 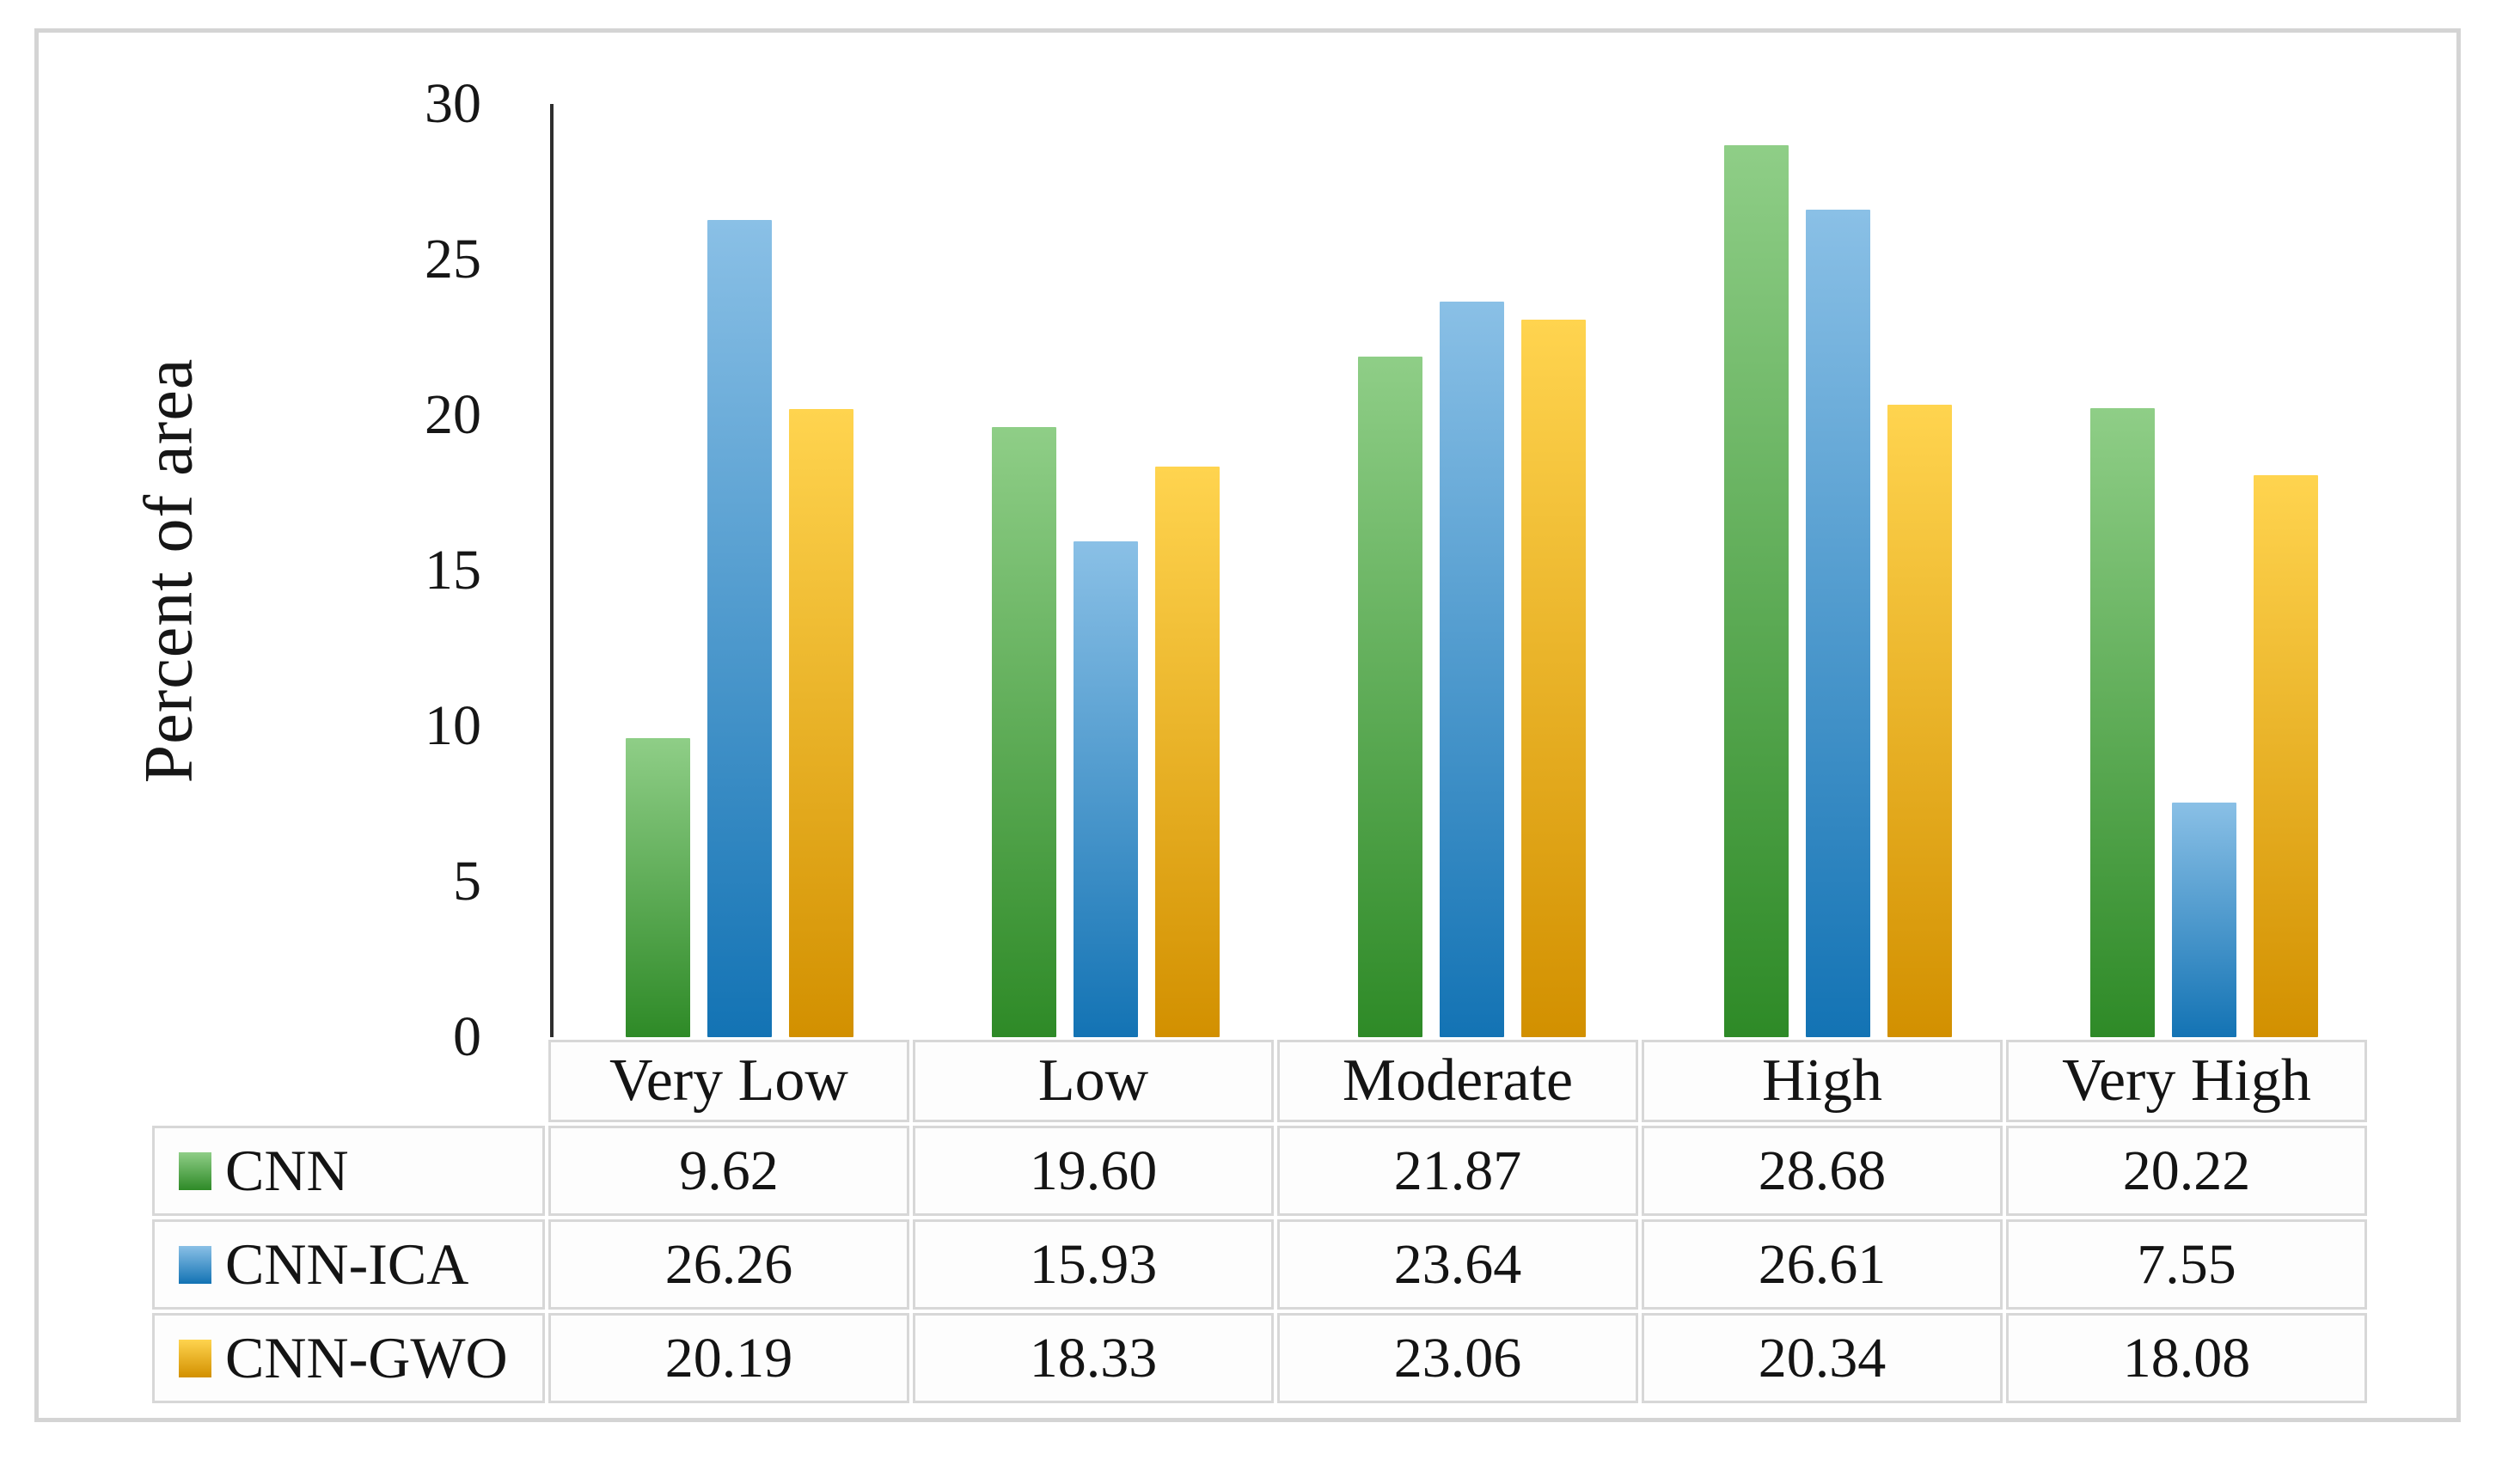 I want to click on bar-cnn-gwo-high, so click(x=1919, y=721).